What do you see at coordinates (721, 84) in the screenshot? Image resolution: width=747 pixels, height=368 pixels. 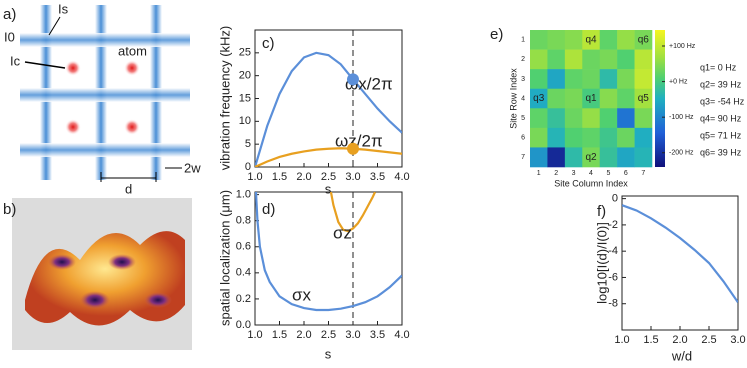 I see `annotation: q2= 39 Hz` at bounding box center [721, 84].